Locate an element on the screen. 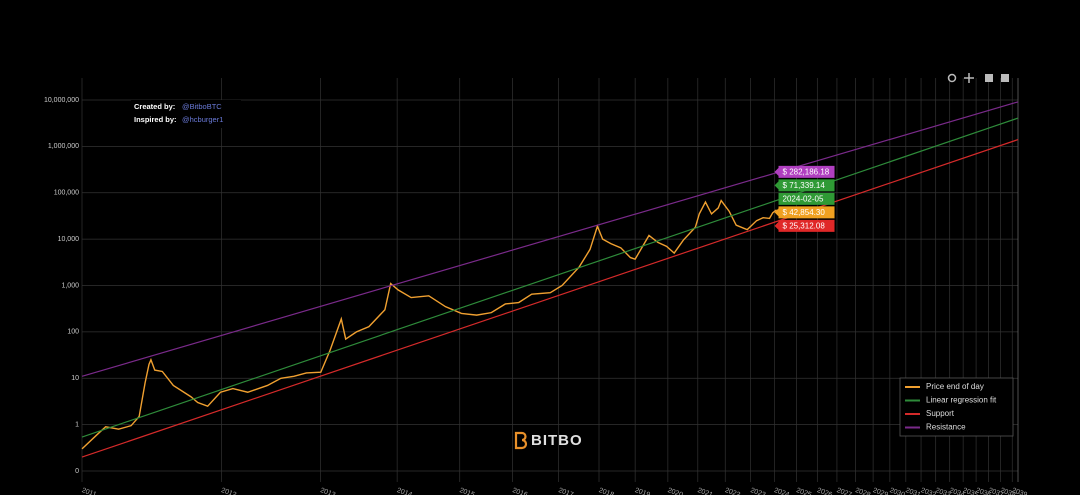 The width and height of the screenshot is (1080, 495). x-tick-label: 2012 is located at coordinates (228, 491).